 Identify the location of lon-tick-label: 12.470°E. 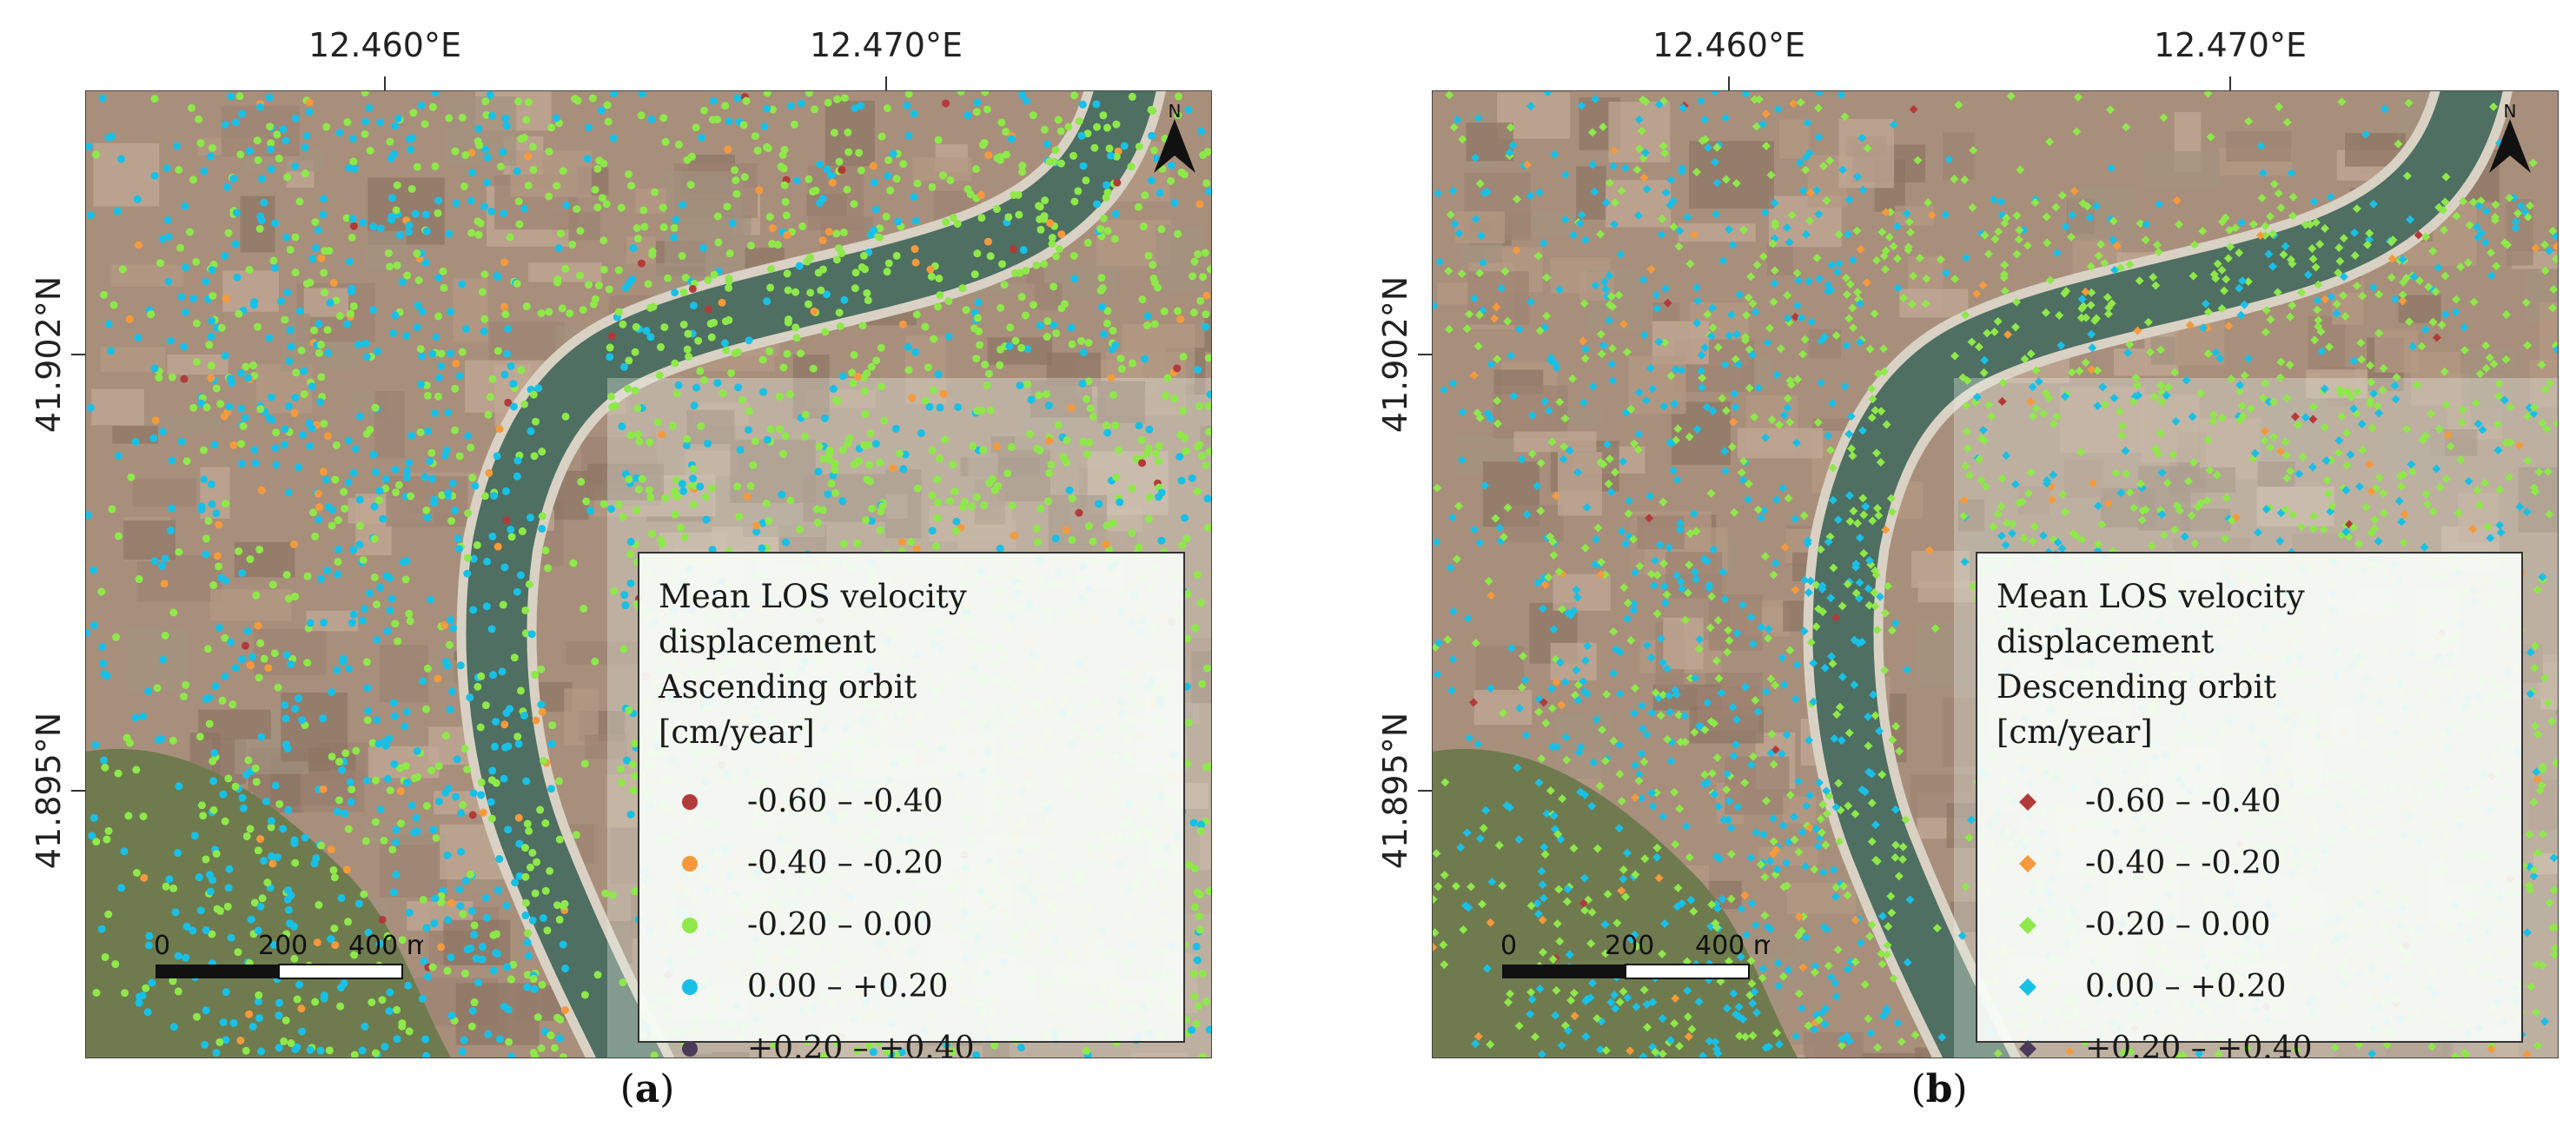
(2230, 45).